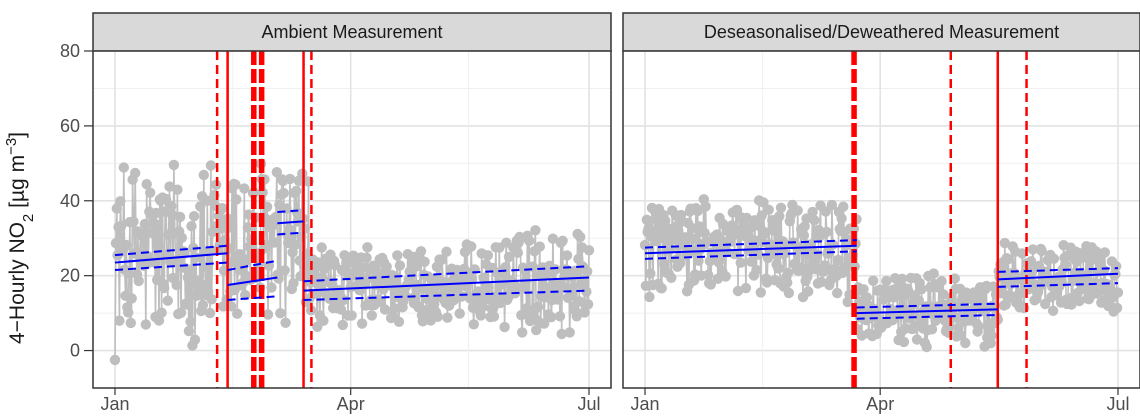 The height and width of the screenshot is (416, 1140). What do you see at coordinates (880, 404) in the screenshot?
I see `x-tick-label: Apr` at bounding box center [880, 404].